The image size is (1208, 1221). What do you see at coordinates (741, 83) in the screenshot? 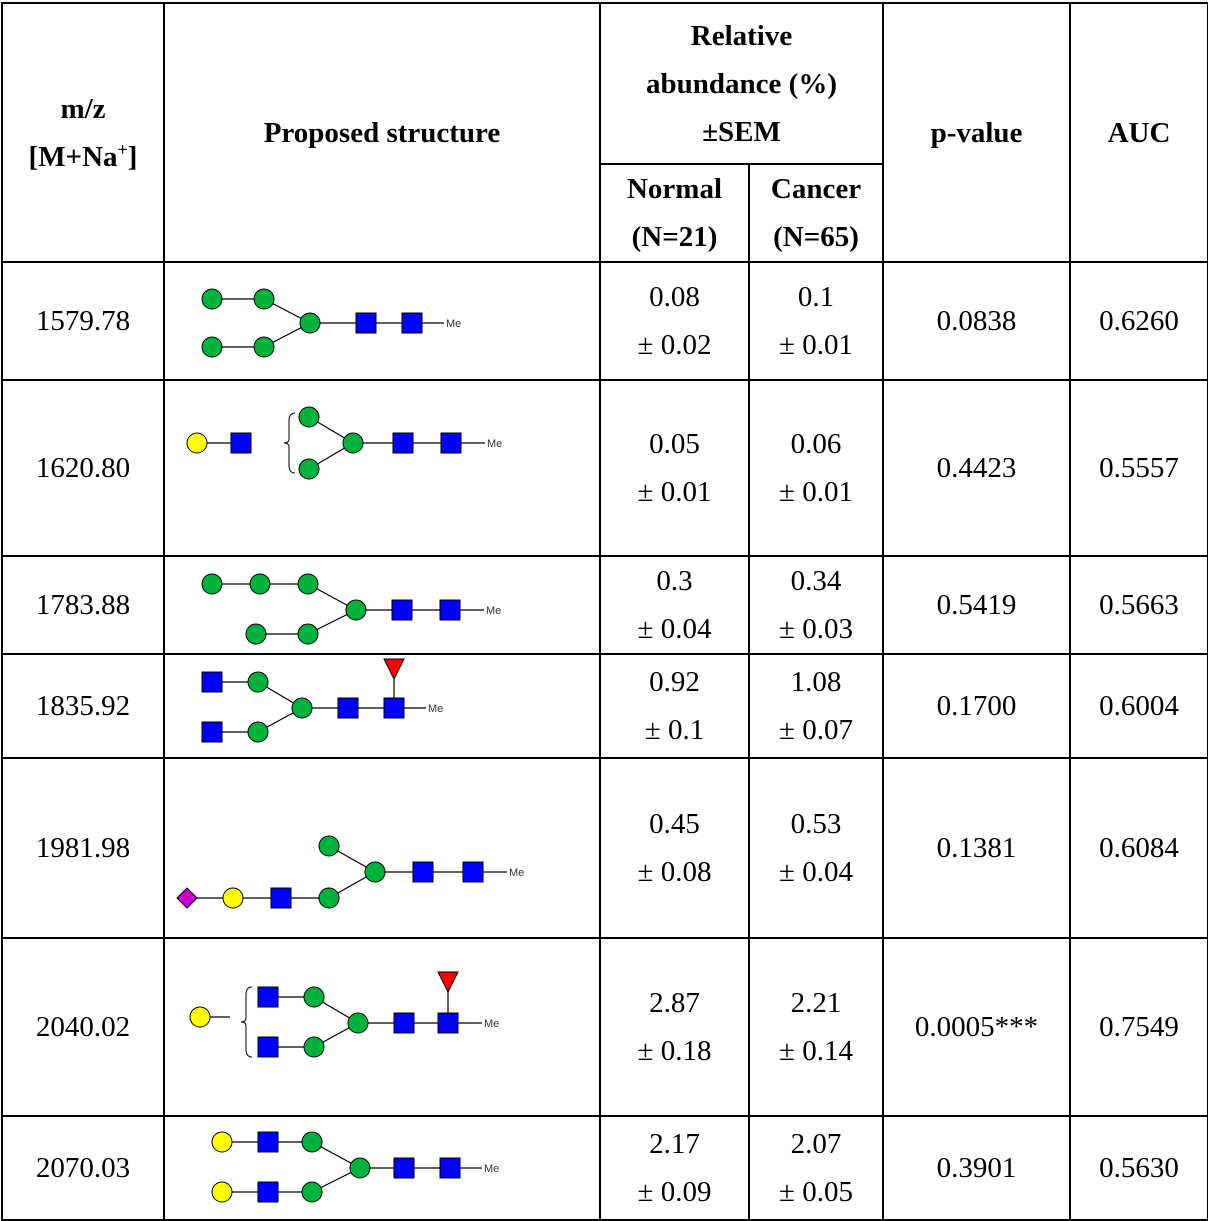
I see `header-abundance: Relative abundance (%) ±SEM` at bounding box center [741, 83].